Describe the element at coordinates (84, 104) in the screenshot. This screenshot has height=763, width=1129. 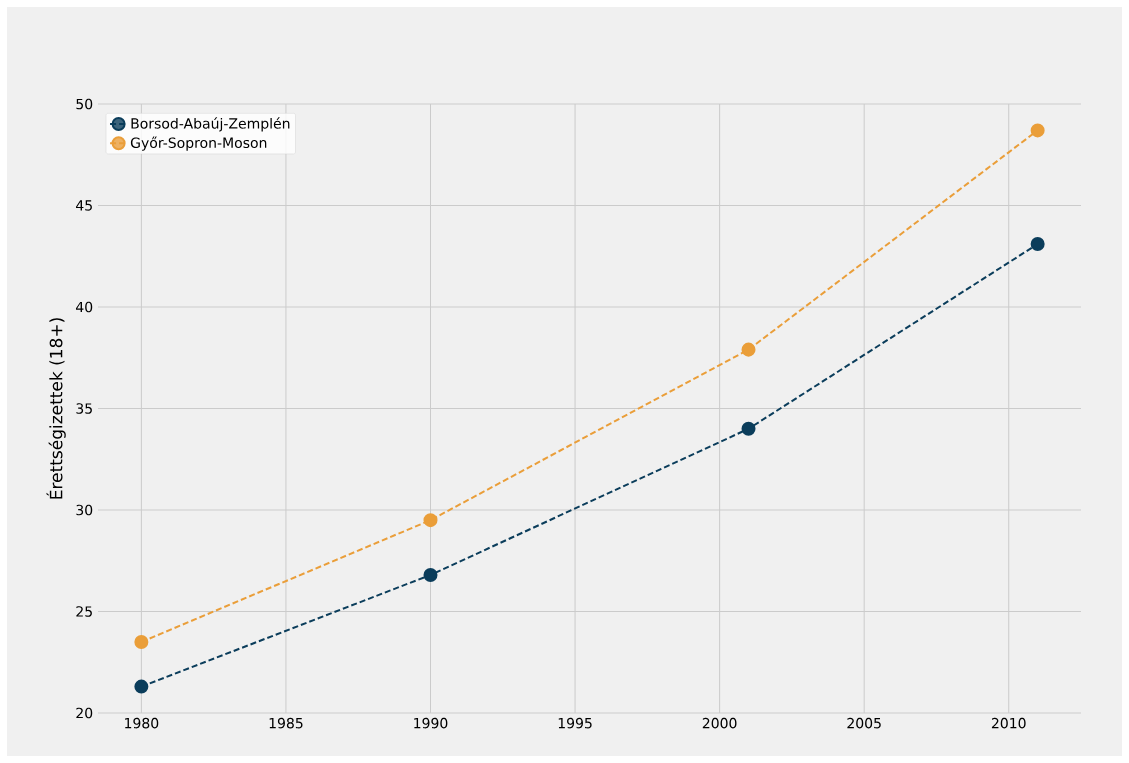
I see `y-tick-label: 50` at that location.